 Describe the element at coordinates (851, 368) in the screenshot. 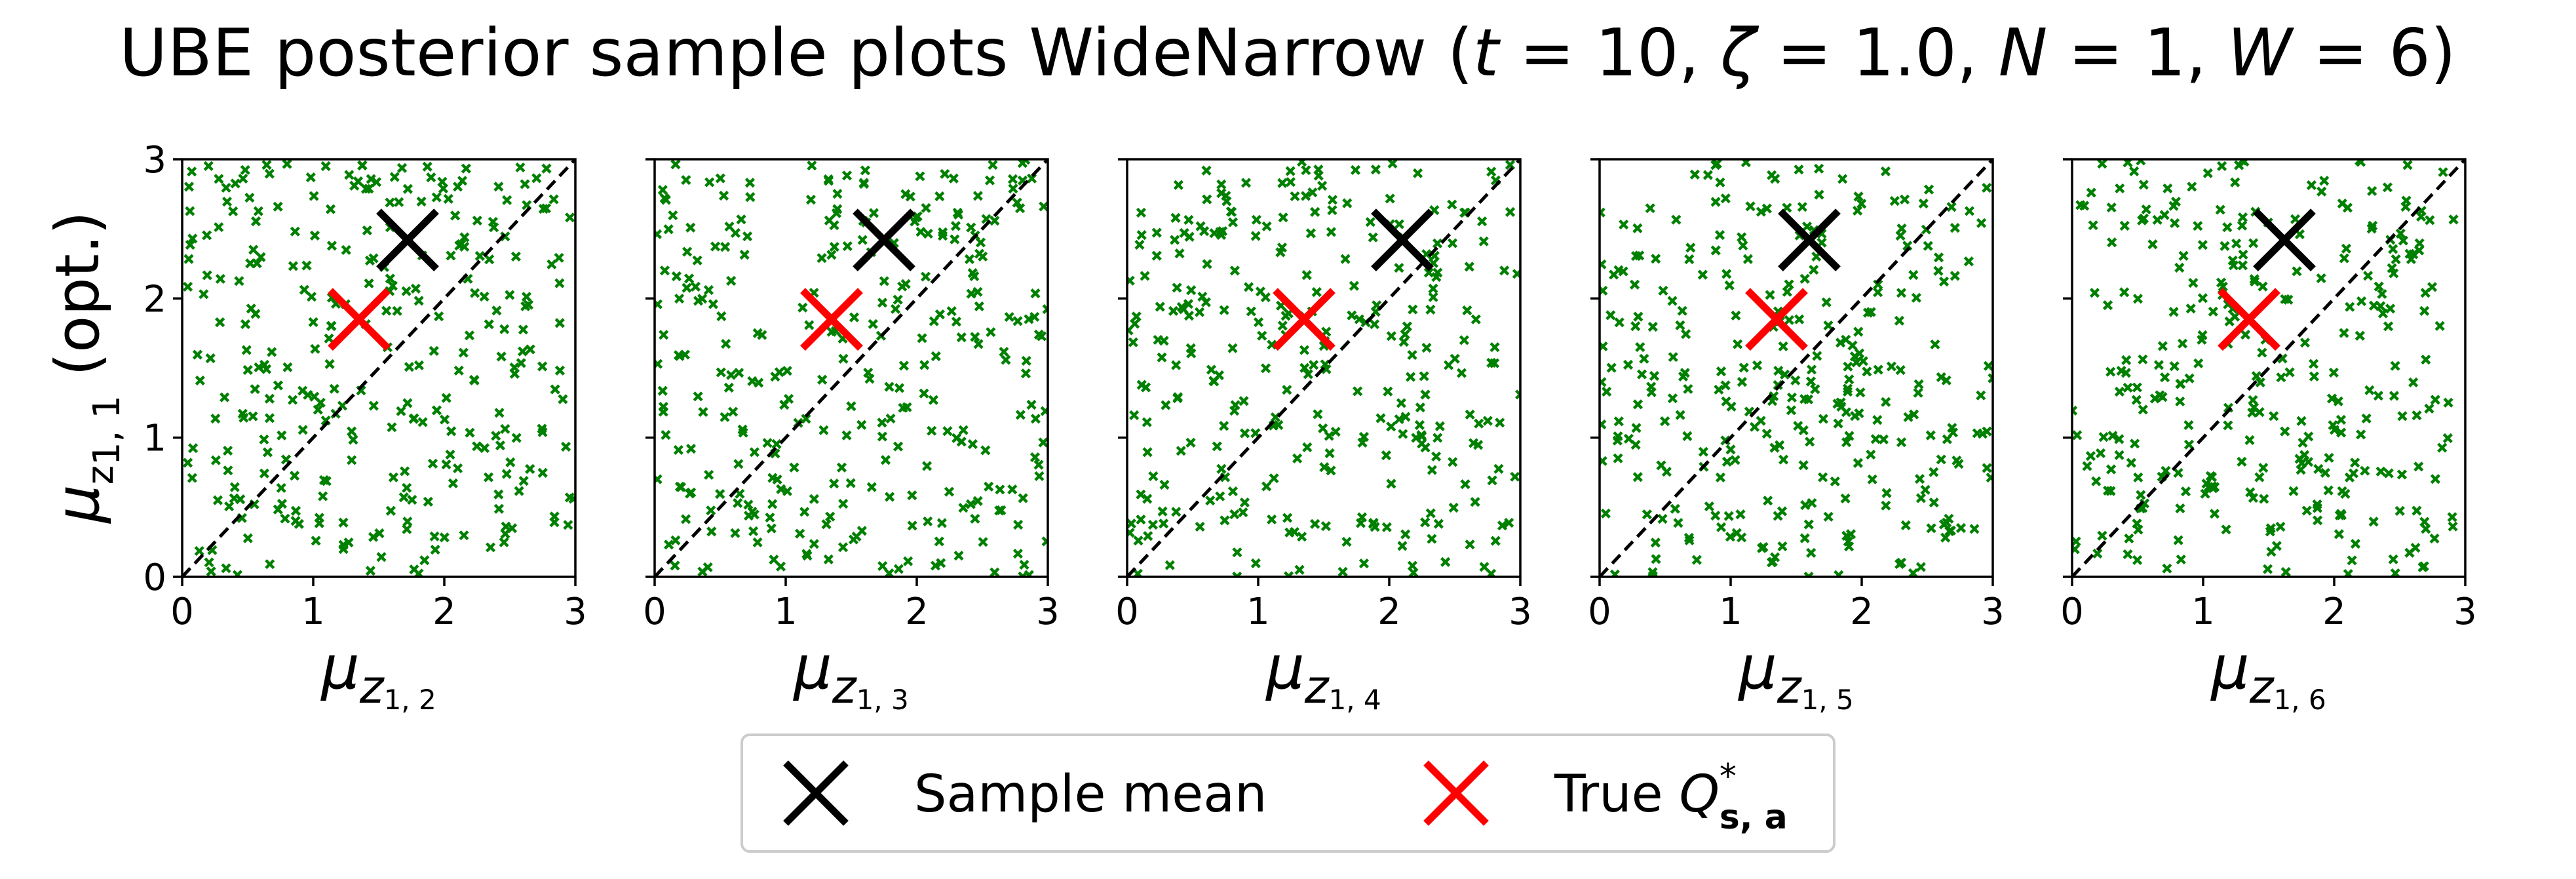

I see `subplot-frame` at that location.